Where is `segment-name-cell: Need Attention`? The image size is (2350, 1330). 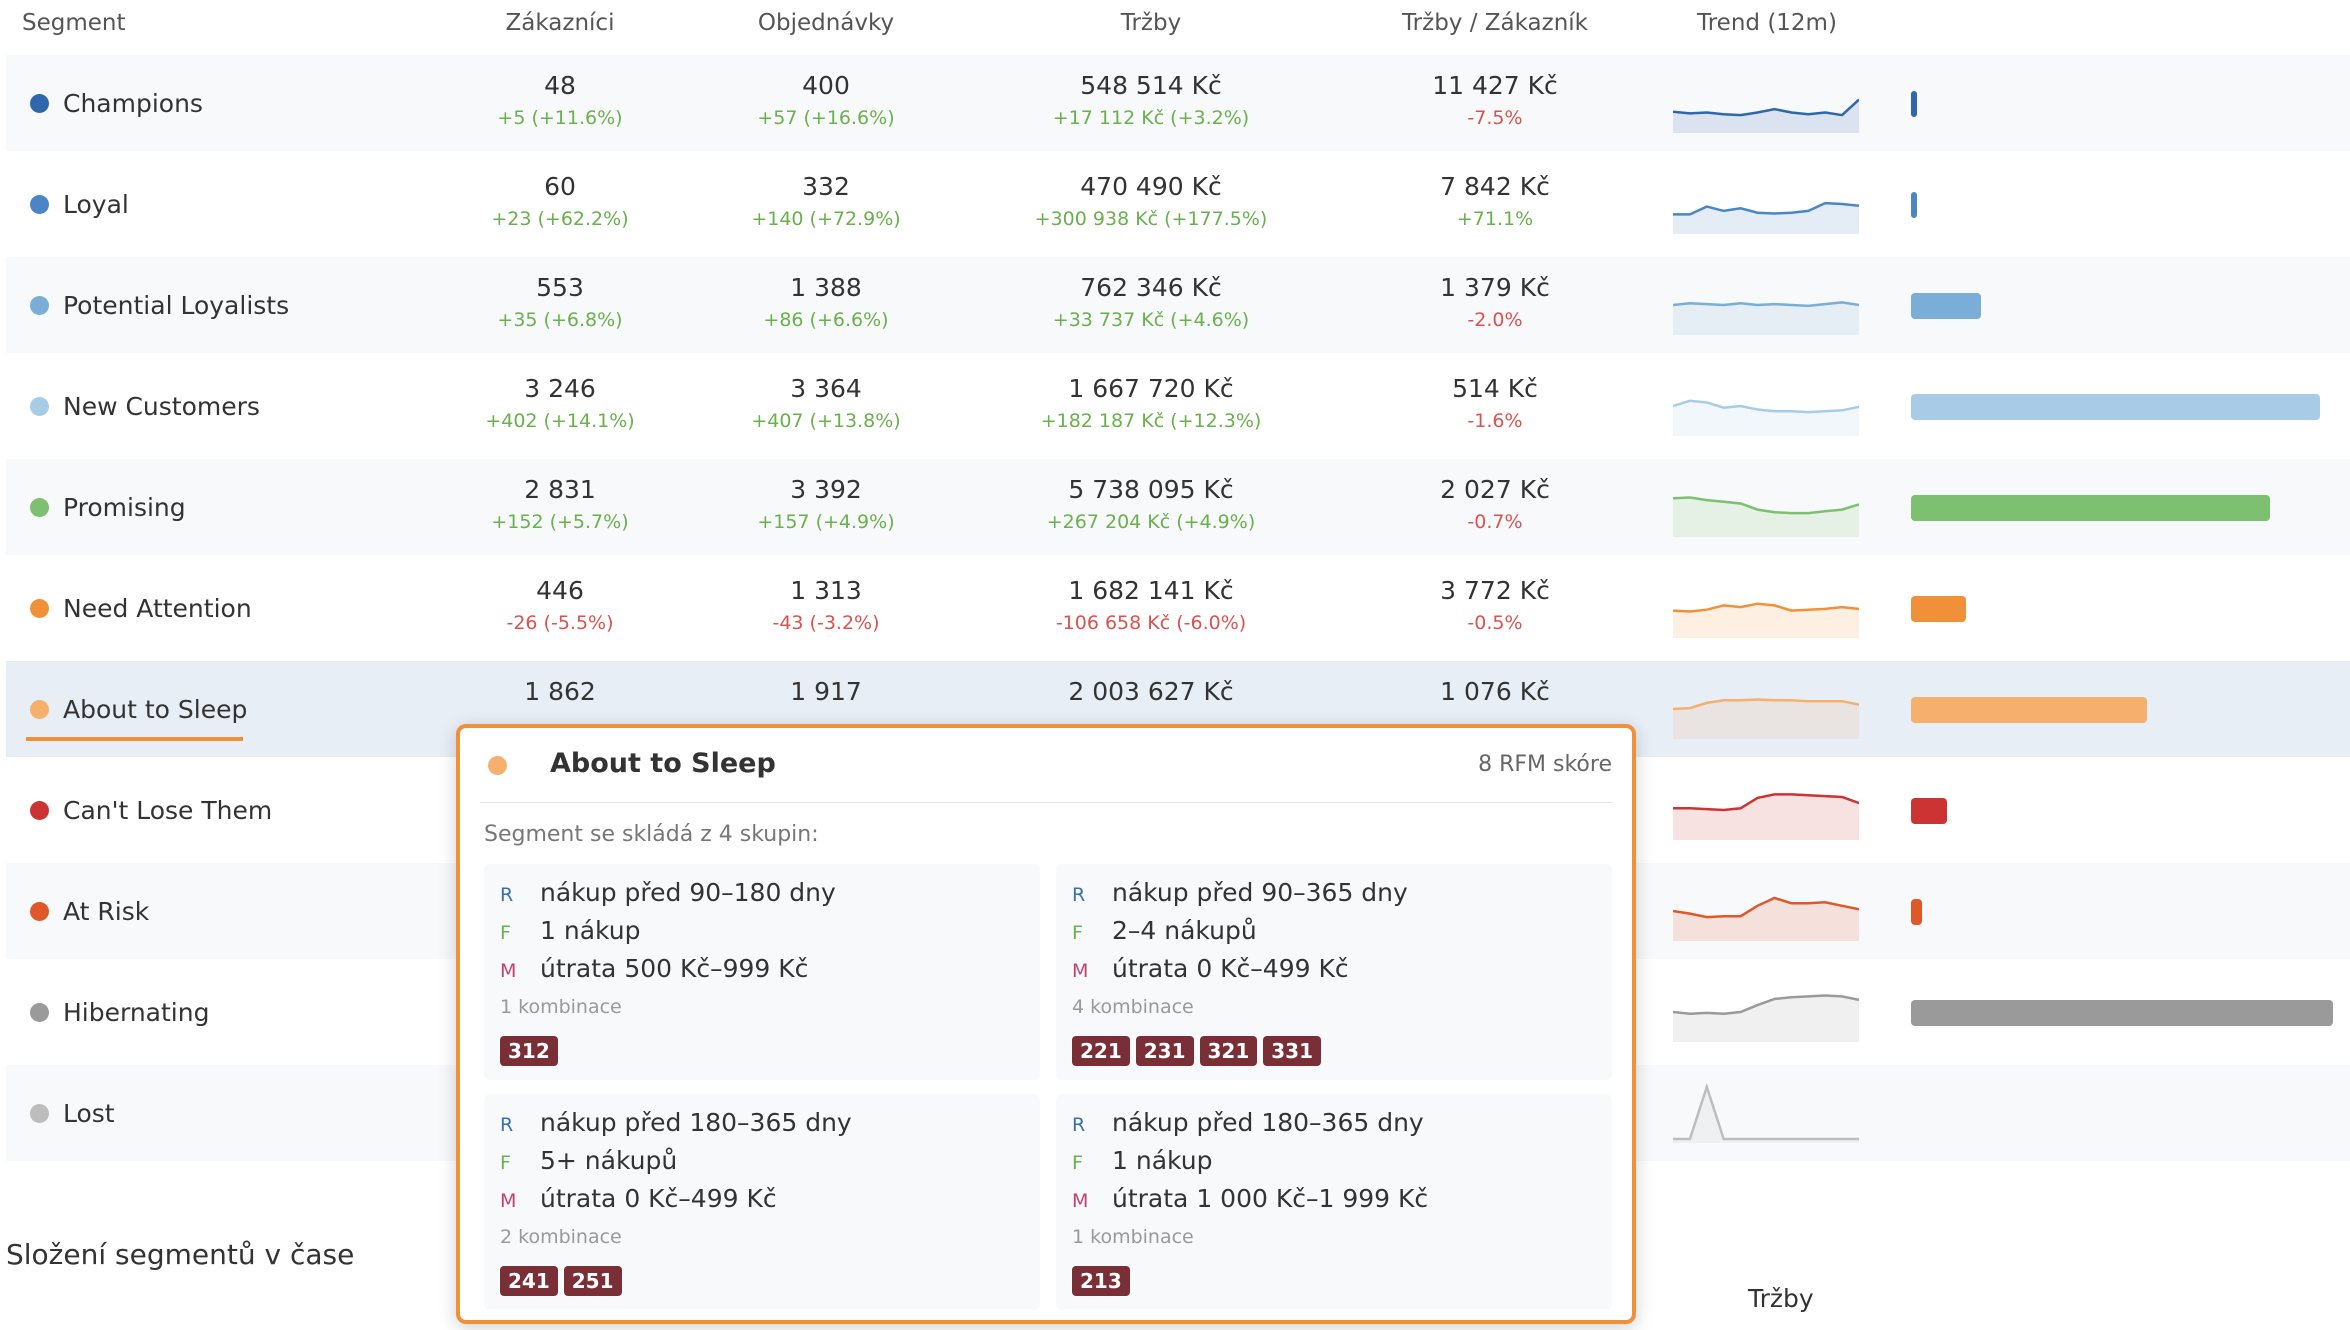
segment-name-cell: Need Attention is located at coordinates (141, 608).